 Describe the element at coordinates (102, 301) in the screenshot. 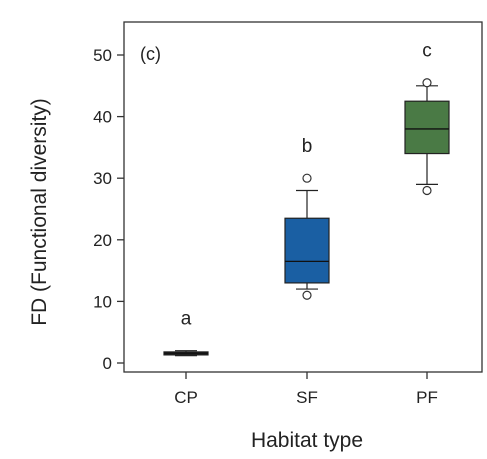

I see `y-tick-label: 10` at that location.